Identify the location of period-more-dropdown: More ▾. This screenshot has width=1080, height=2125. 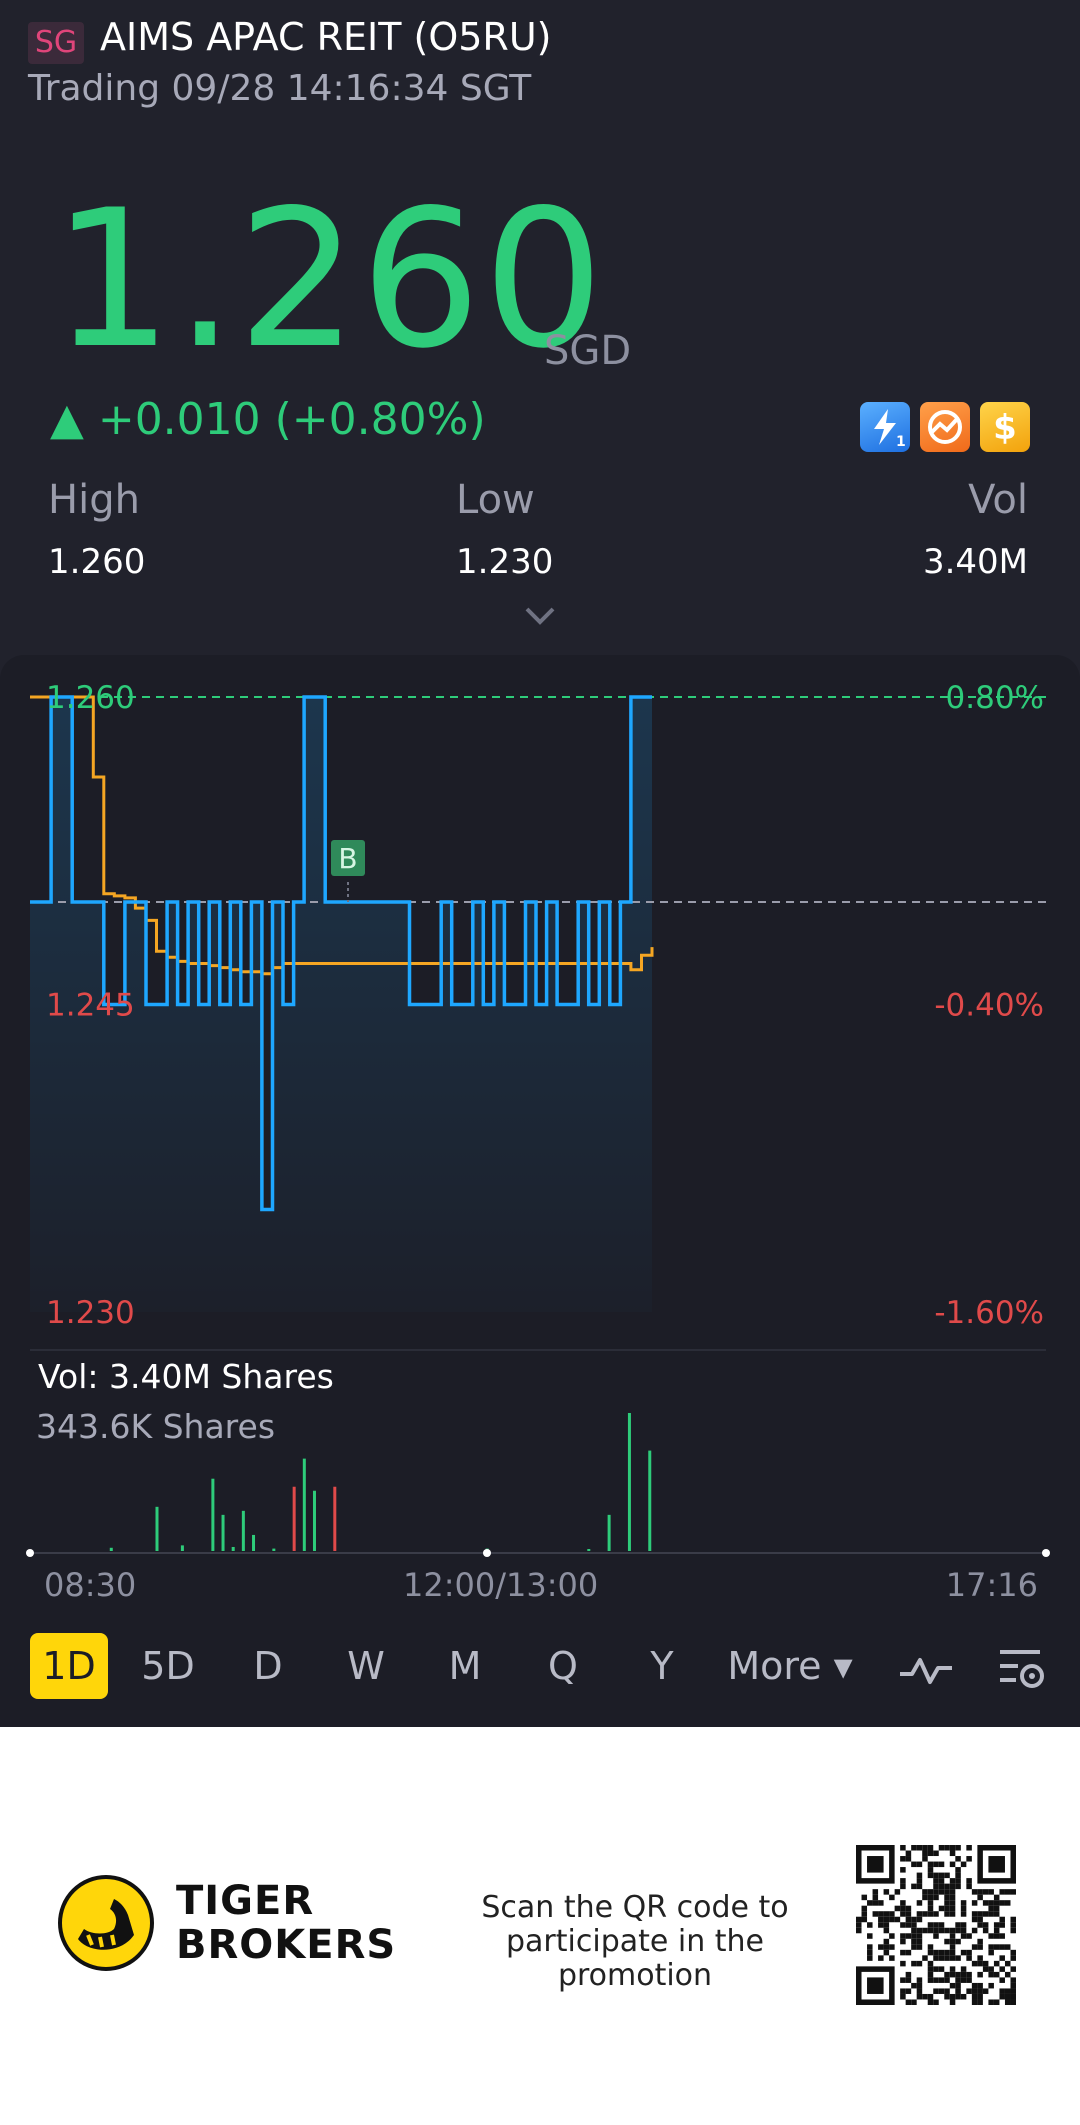
(790, 1666).